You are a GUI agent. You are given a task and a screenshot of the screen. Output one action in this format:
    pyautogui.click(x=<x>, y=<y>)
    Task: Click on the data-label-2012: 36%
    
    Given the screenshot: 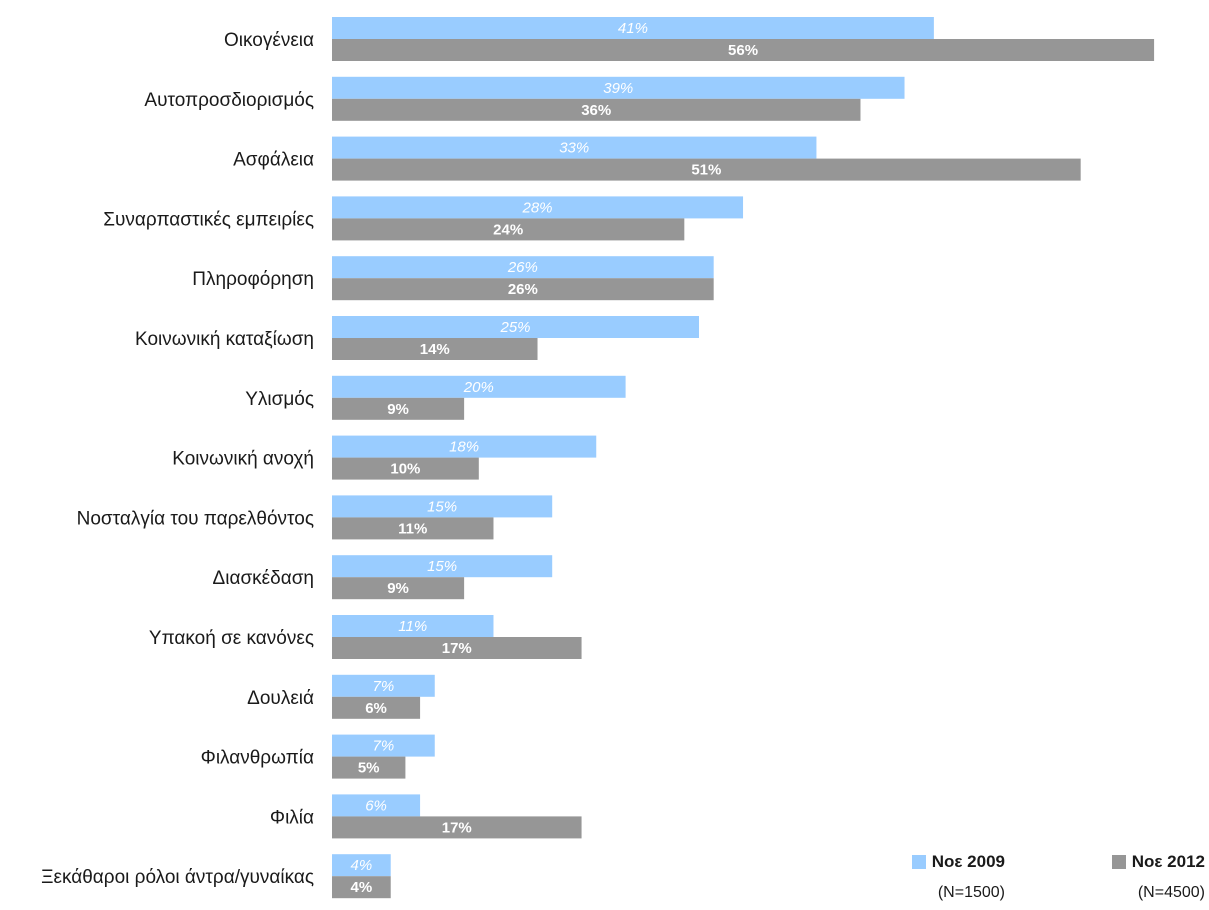 What is the action you would take?
    pyautogui.click(x=596, y=110)
    